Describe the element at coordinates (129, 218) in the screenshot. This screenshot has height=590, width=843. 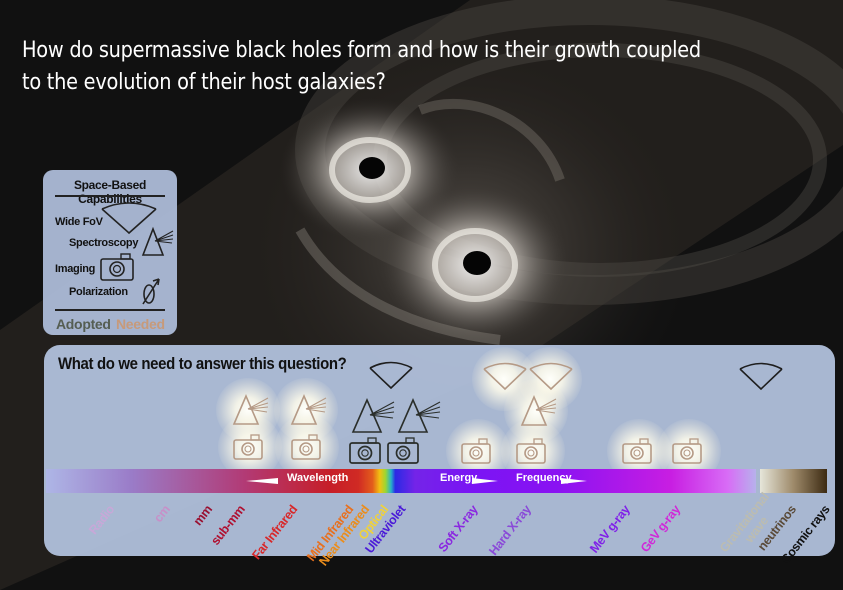
I see `wide-fov-icon` at that location.